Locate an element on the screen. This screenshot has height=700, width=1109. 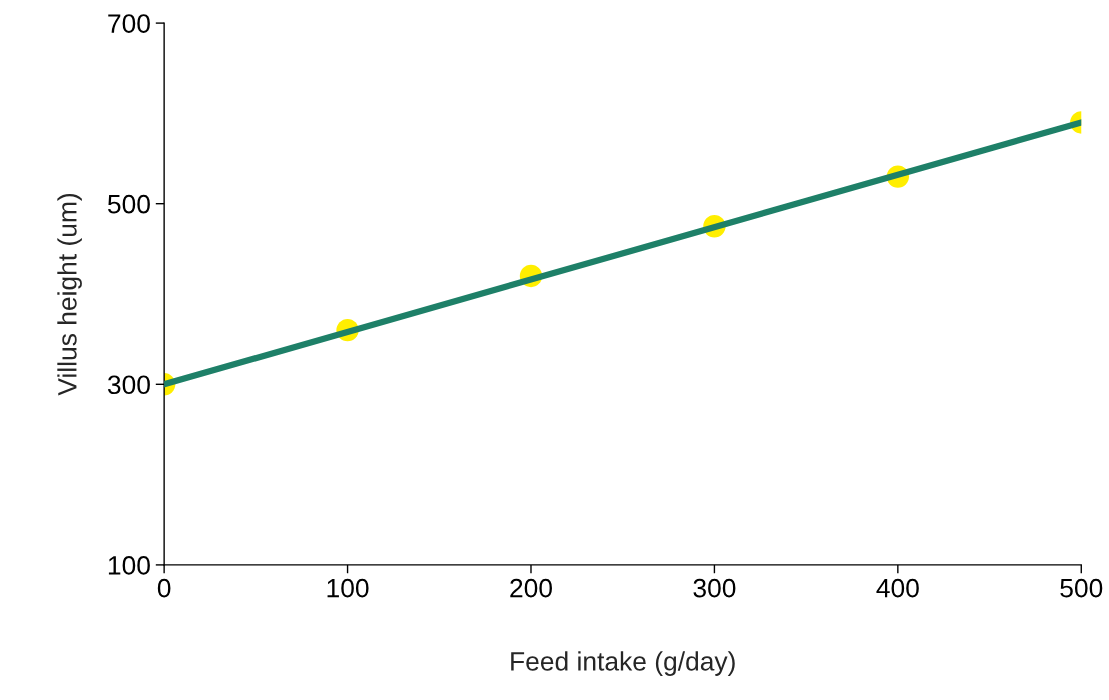
x-tick-label: 500 is located at coordinates (1081, 588).